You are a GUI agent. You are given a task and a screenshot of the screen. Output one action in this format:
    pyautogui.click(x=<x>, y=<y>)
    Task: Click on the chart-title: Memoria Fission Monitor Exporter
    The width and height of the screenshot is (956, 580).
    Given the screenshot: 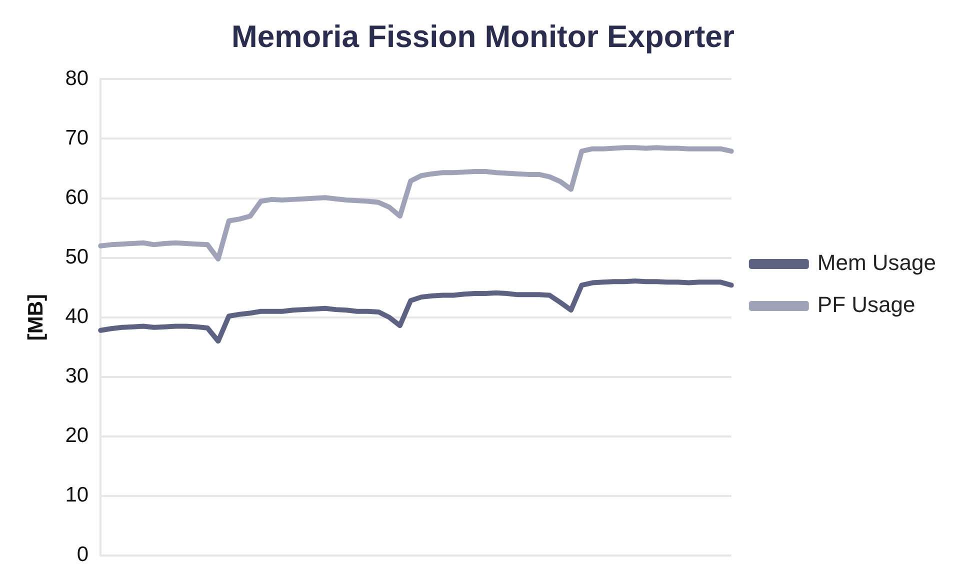 What is the action you would take?
    pyautogui.click(x=483, y=36)
    